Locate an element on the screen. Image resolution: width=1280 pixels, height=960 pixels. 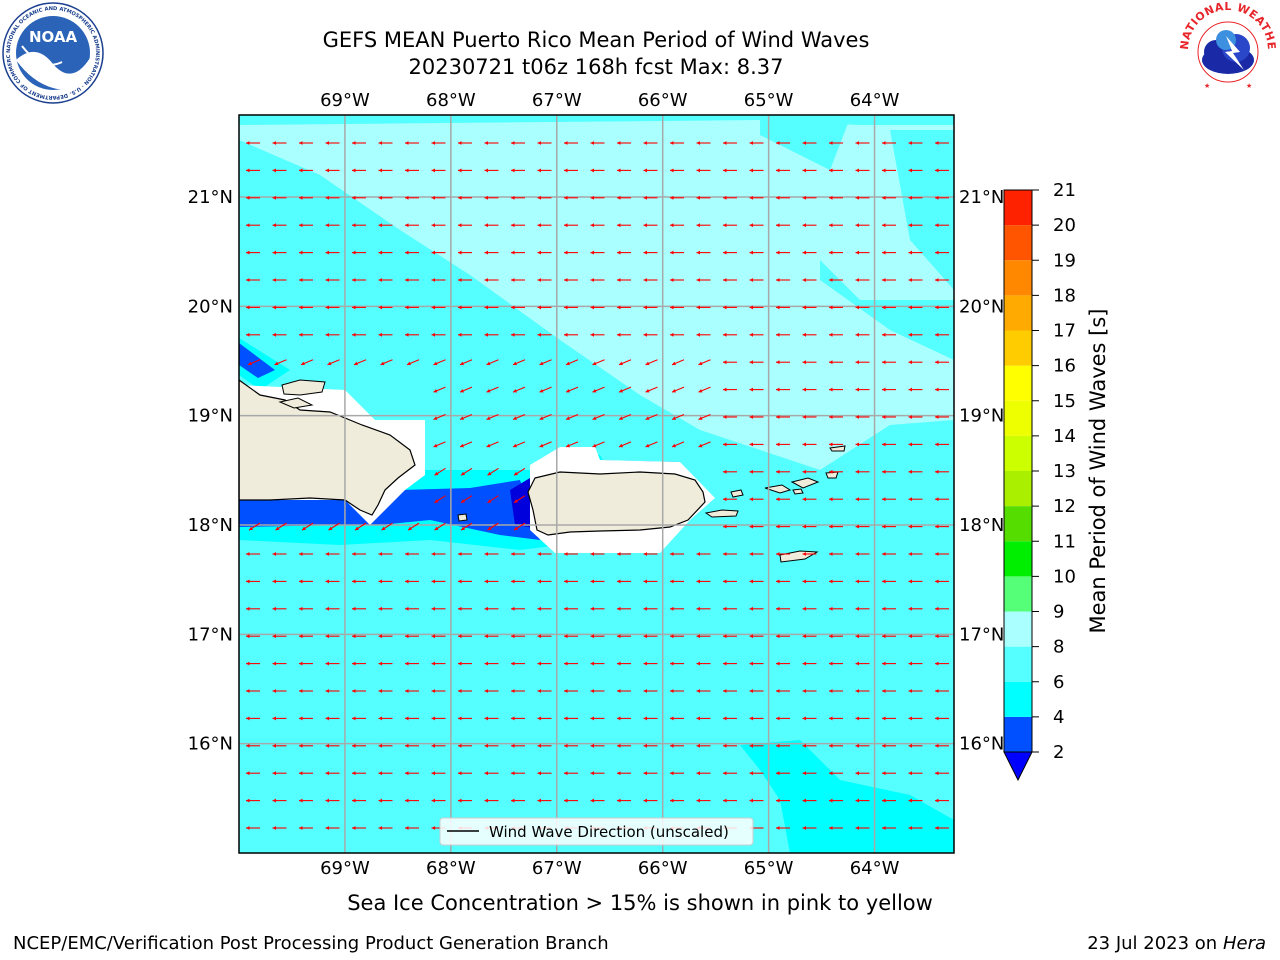
land-st-thomas is located at coordinates (778, 489).